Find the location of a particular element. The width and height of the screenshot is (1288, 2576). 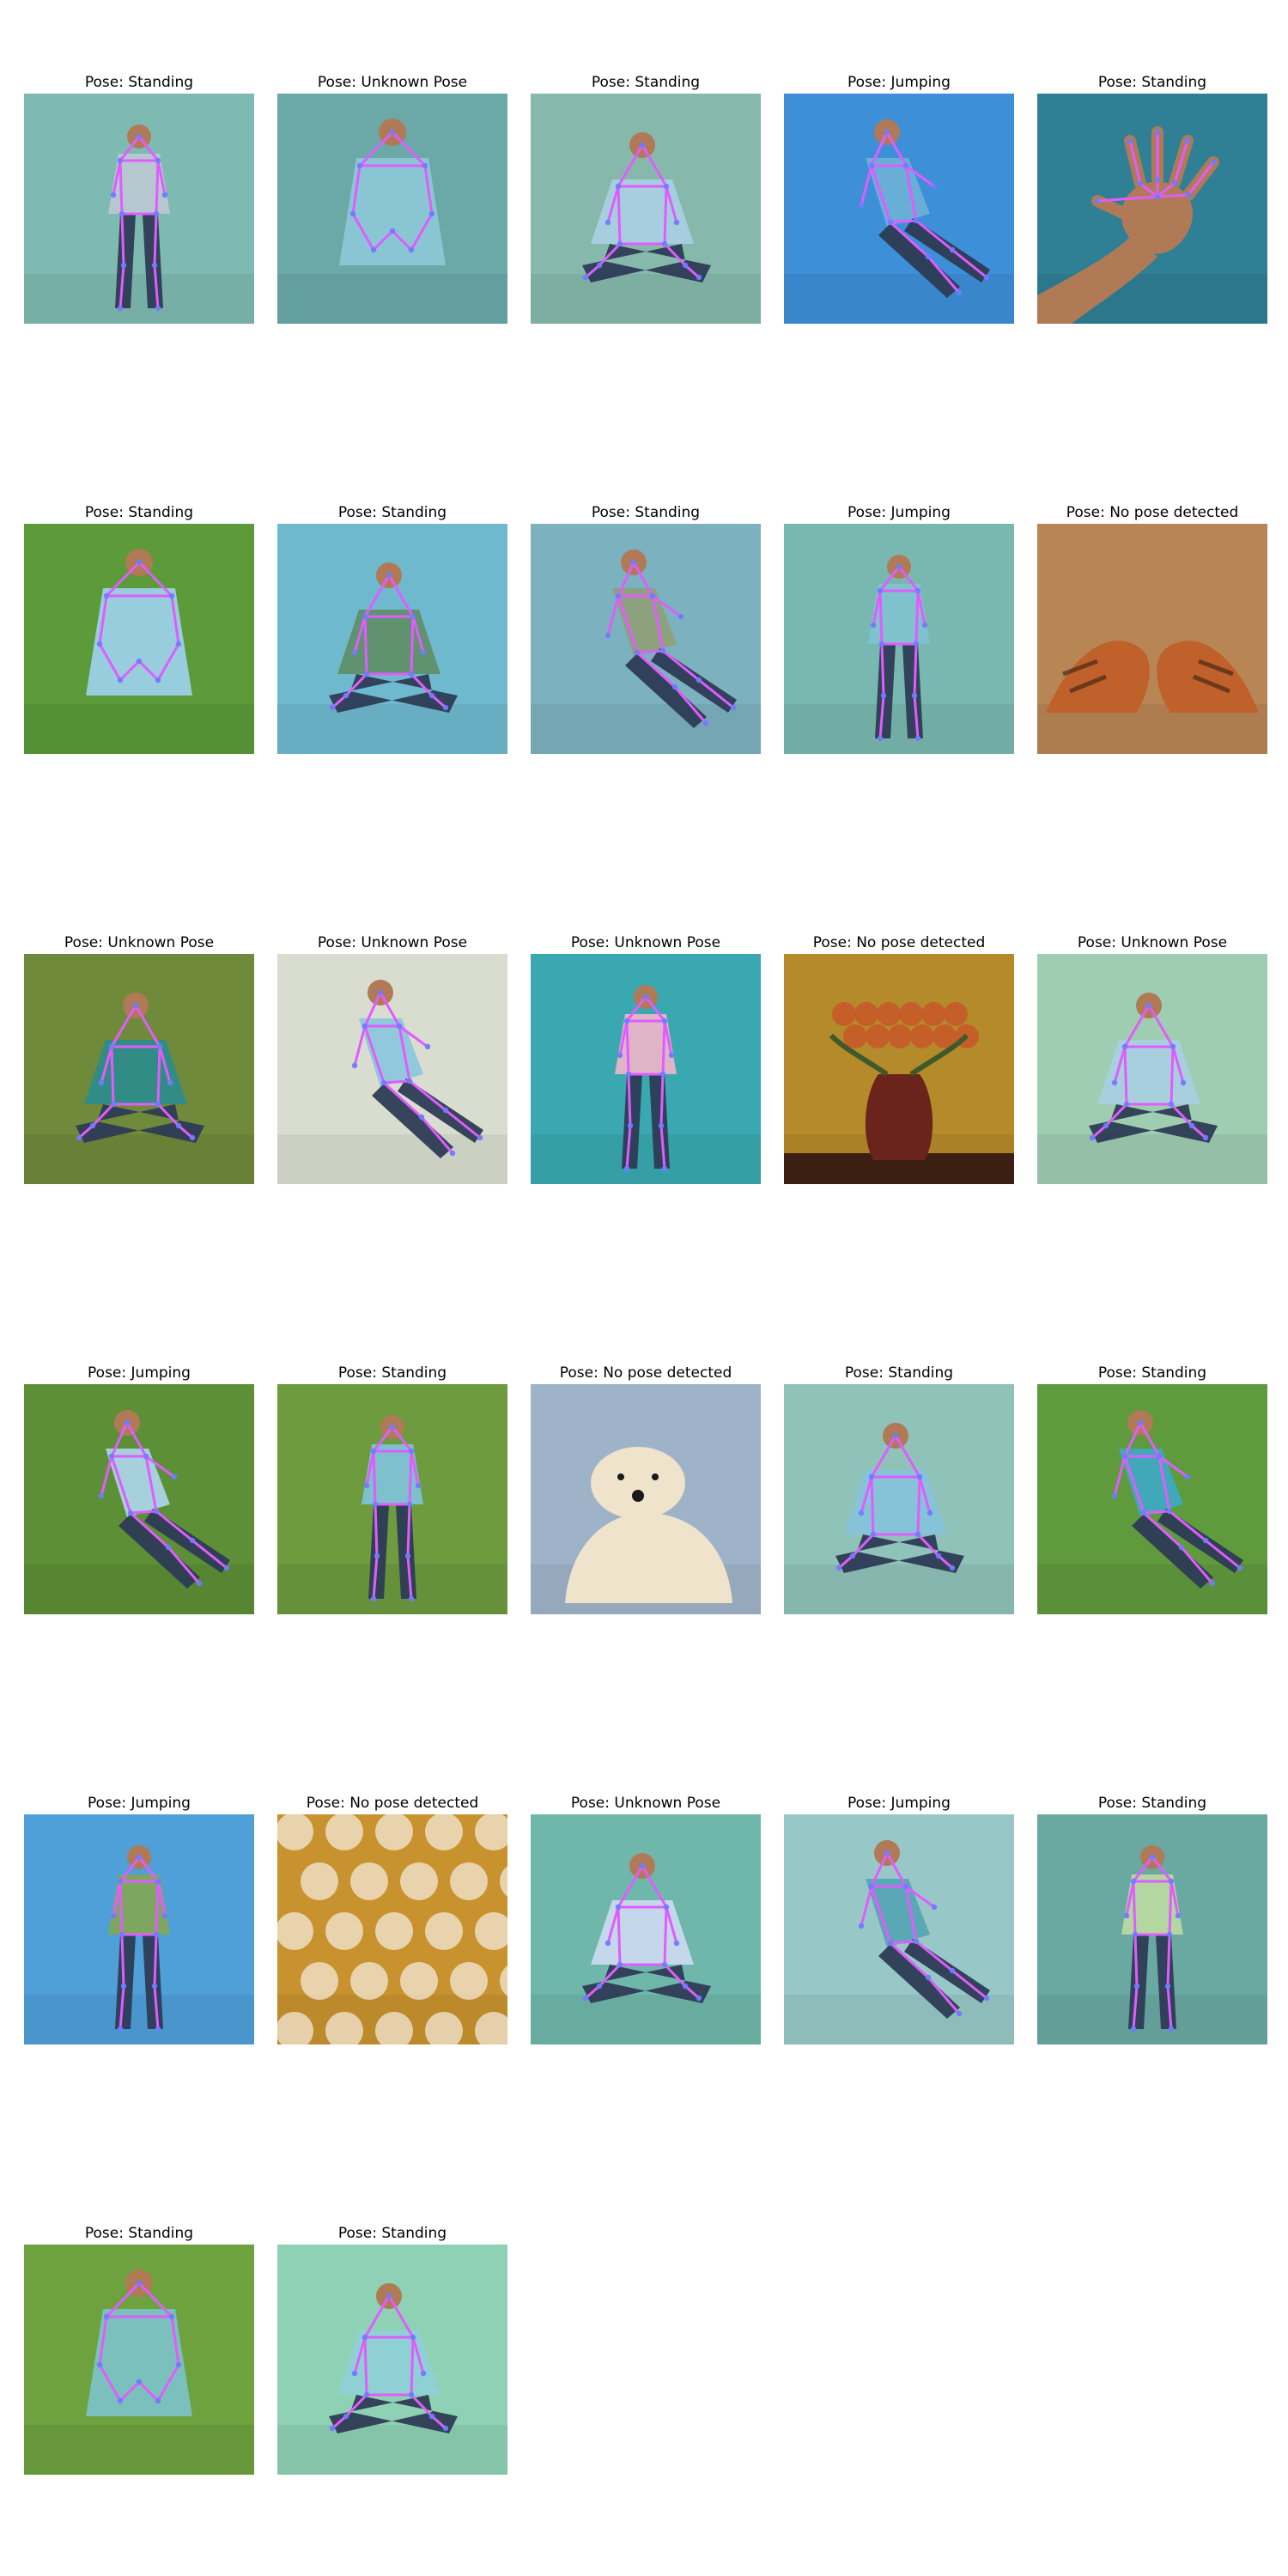

polar-bear is located at coordinates (649, 1525).